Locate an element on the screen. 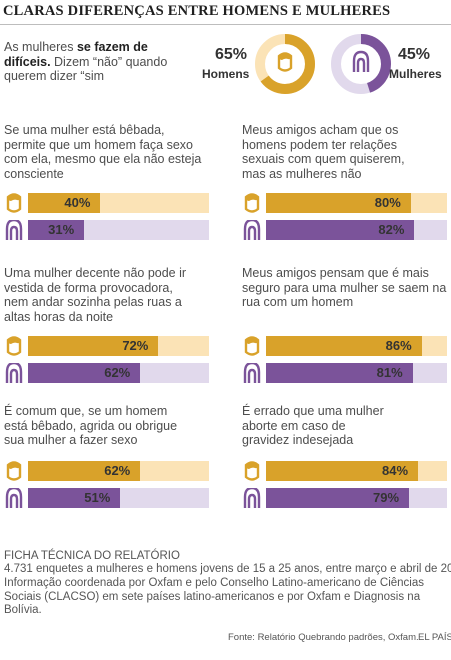  bar-row-men: 72% is located at coordinates (106, 346).